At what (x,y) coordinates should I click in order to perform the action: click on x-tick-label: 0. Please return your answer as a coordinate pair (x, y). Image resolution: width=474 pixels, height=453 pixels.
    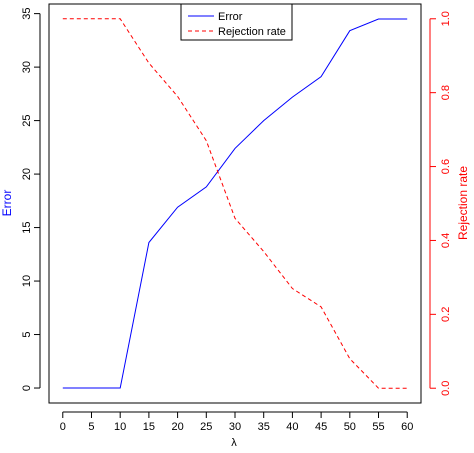
    Looking at the image, I should click on (63, 427).